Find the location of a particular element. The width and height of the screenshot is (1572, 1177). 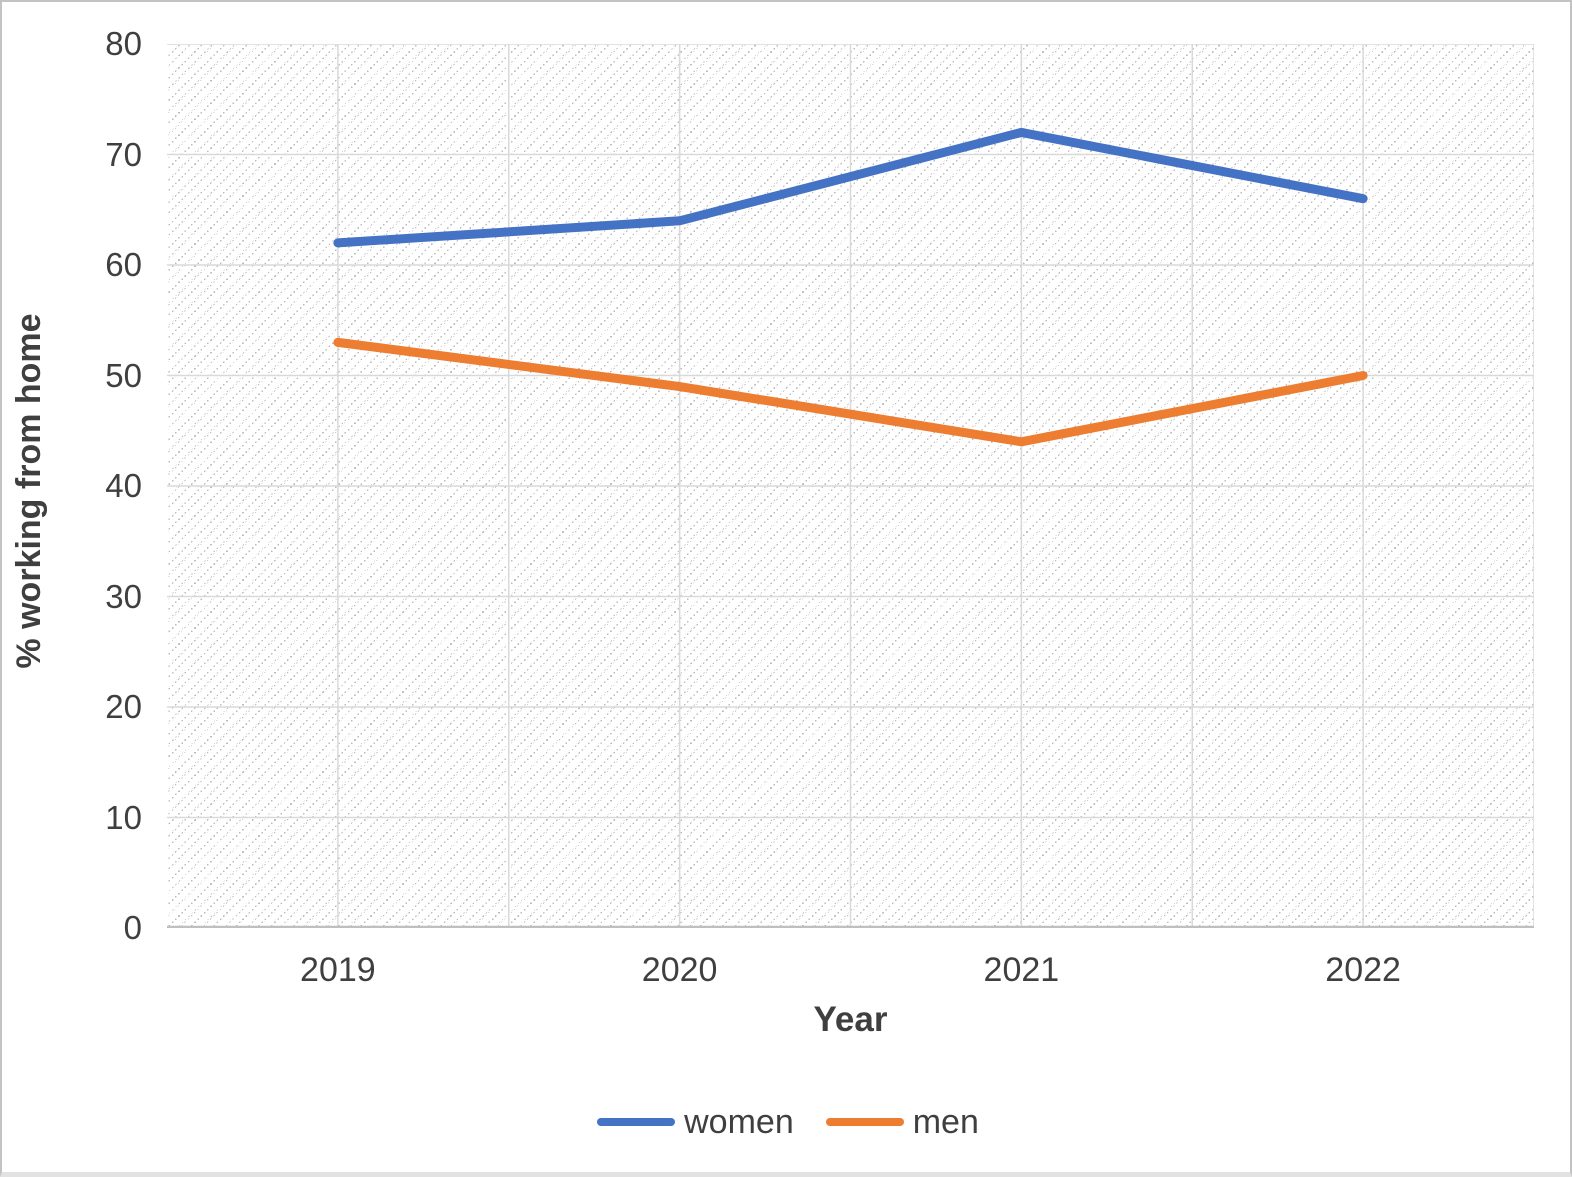

legend-entry-men: men is located at coordinates (902, 1122).